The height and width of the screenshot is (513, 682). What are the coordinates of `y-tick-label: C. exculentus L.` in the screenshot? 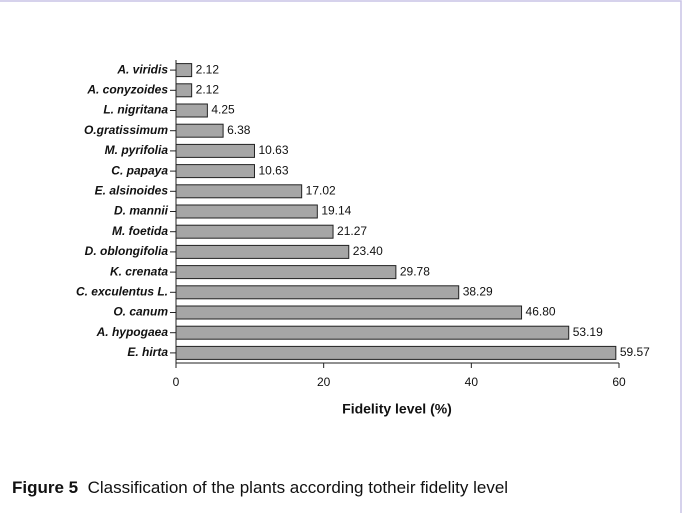 It's located at (122, 291).